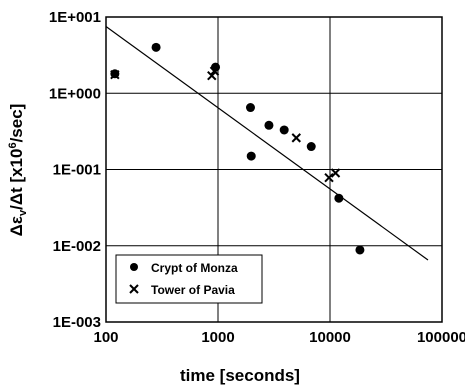  Describe the element at coordinates (279, 337) in the screenshot. I see `x-tick-labels: 100 1000 10000 100000` at that location.